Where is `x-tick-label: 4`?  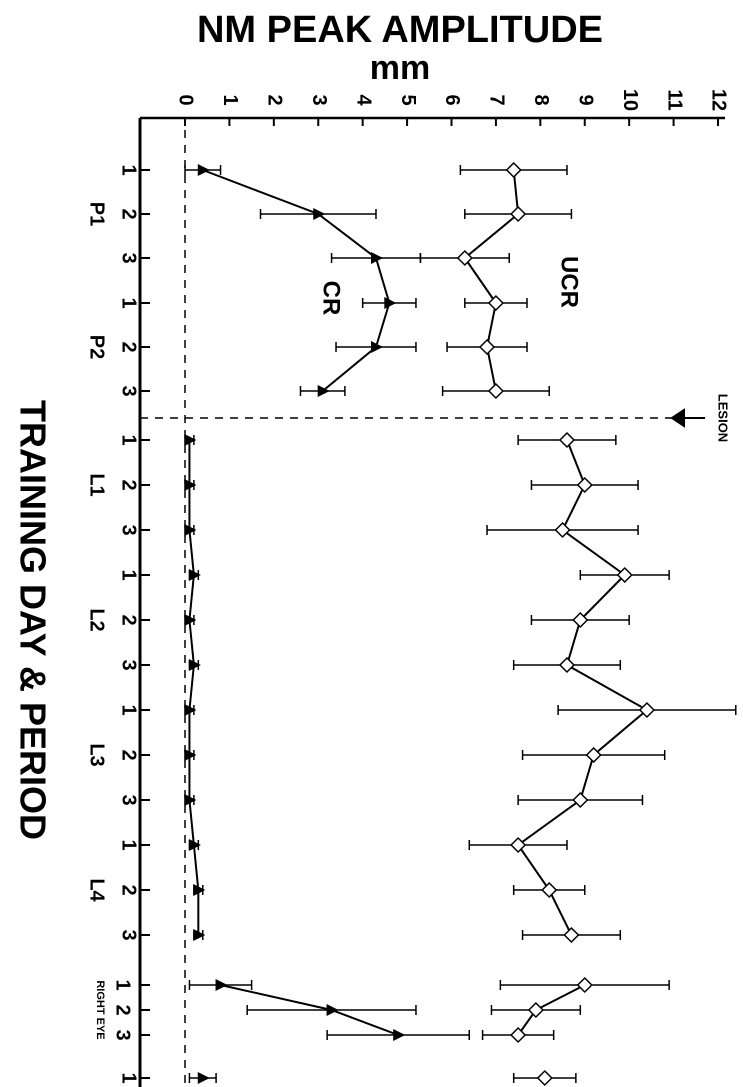
x-tick-label: 4 is located at coordinates (363, 100).